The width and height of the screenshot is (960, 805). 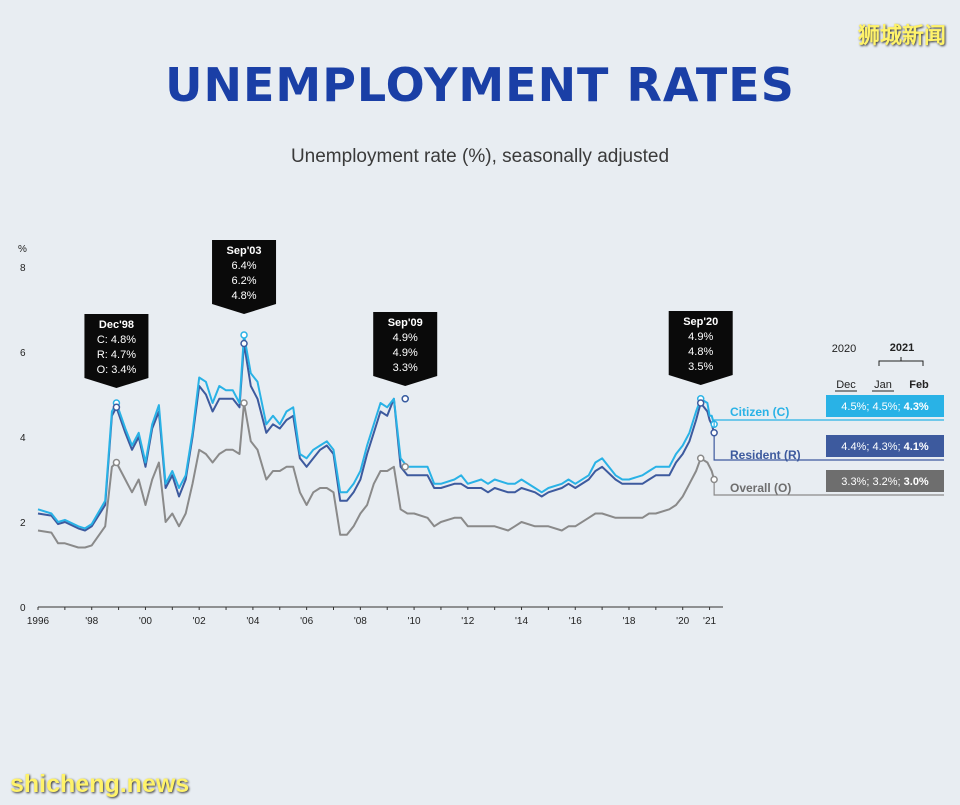 I want to click on legend-connectors, so click(x=828, y=457).